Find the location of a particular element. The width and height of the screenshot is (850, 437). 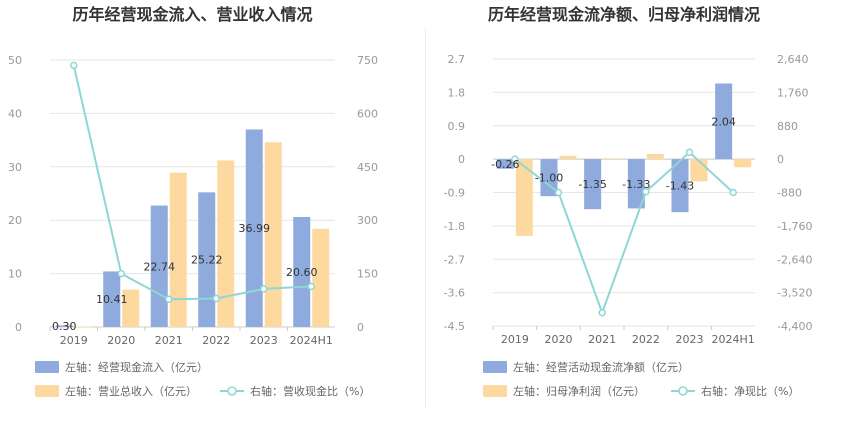

x-axis-label: 2022 is located at coordinates (216, 340).